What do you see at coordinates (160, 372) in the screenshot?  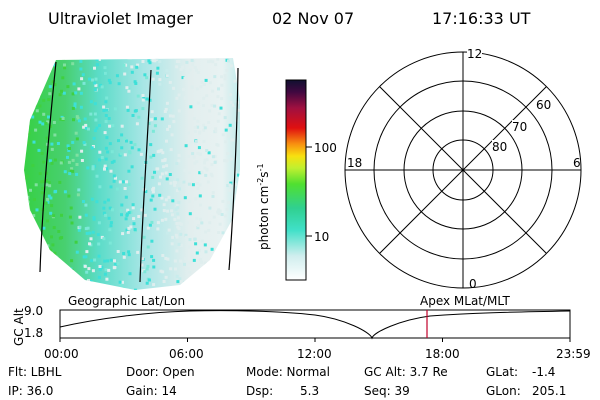 I see `status-door: Door: Open` at bounding box center [160, 372].